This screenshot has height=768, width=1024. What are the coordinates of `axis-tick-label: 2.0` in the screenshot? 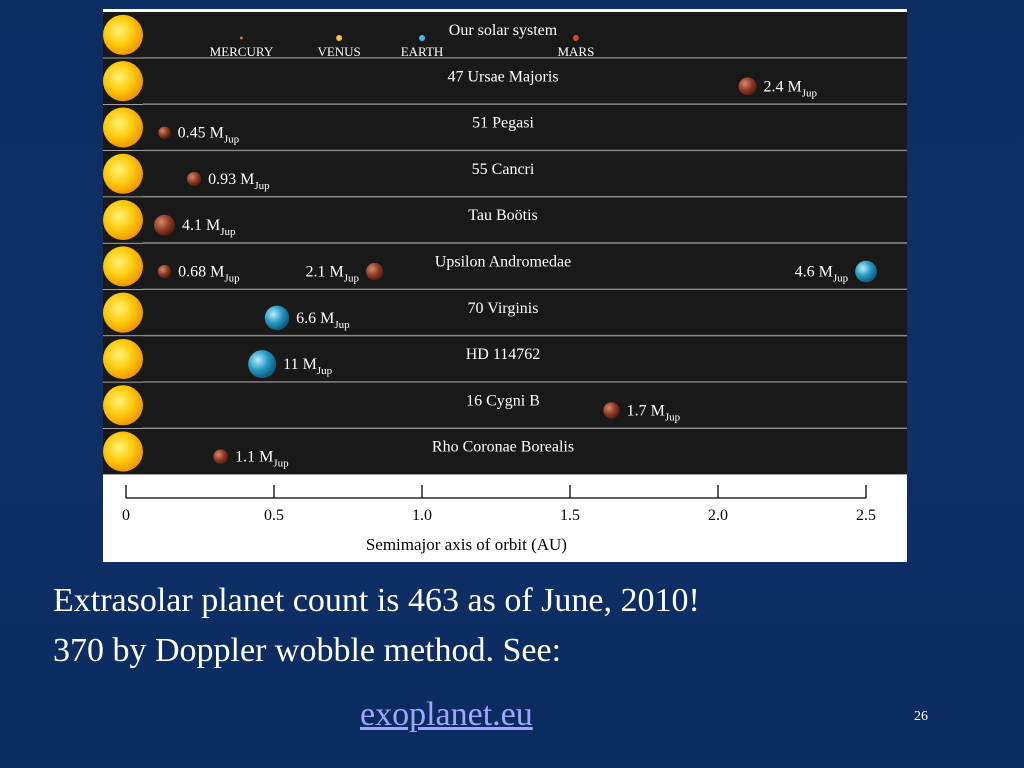 It's located at (718, 515).